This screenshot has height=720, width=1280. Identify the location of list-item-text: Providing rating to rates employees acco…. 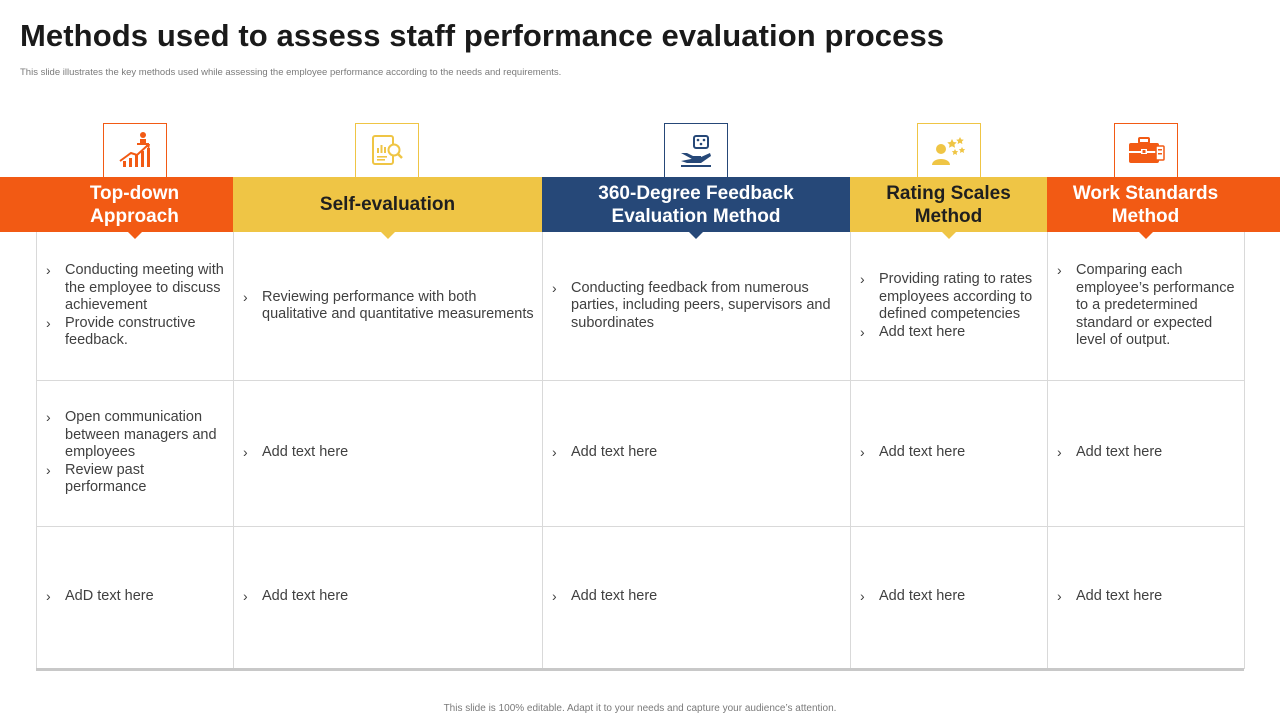
(956, 296).